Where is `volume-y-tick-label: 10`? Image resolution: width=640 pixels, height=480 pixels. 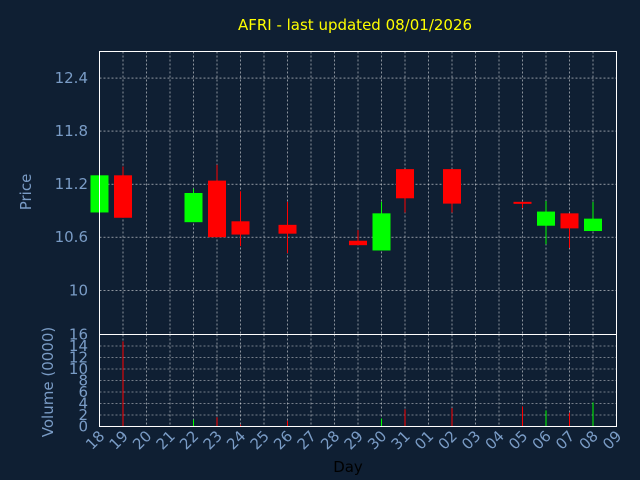
volume-y-tick-label: 10 is located at coordinates (78, 369).